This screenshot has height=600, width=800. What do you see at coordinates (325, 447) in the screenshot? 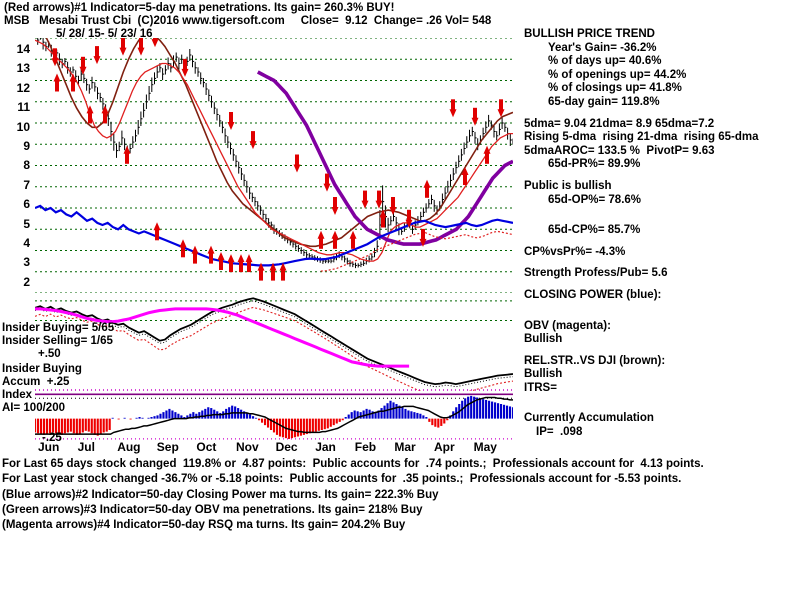
I see `x-tick-label: Jan` at bounding box center [325, 447].